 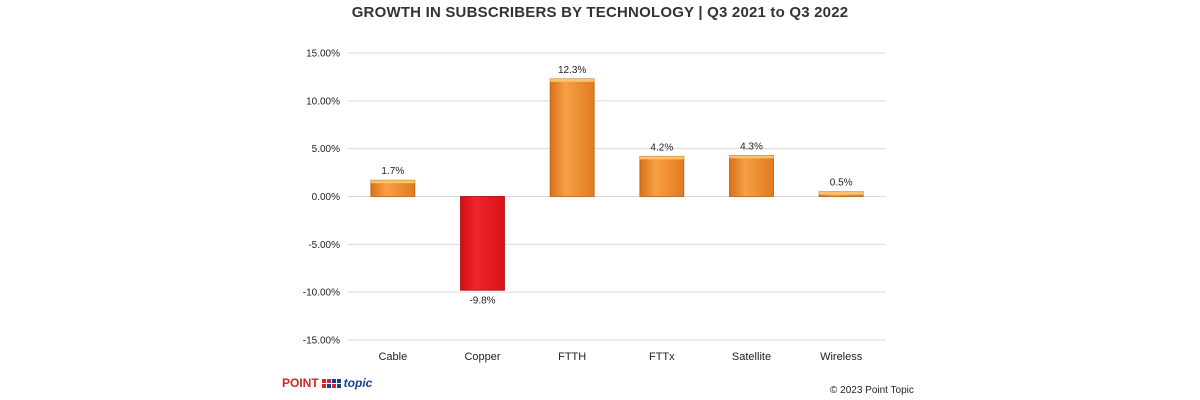 I want to click on logo-text-topic: topic, so click(x=358, y=383).